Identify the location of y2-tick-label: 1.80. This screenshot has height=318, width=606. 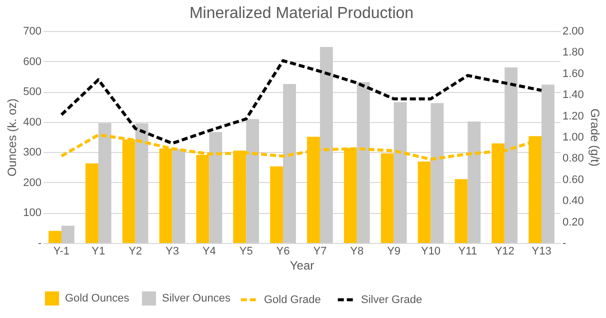
(573, 52).